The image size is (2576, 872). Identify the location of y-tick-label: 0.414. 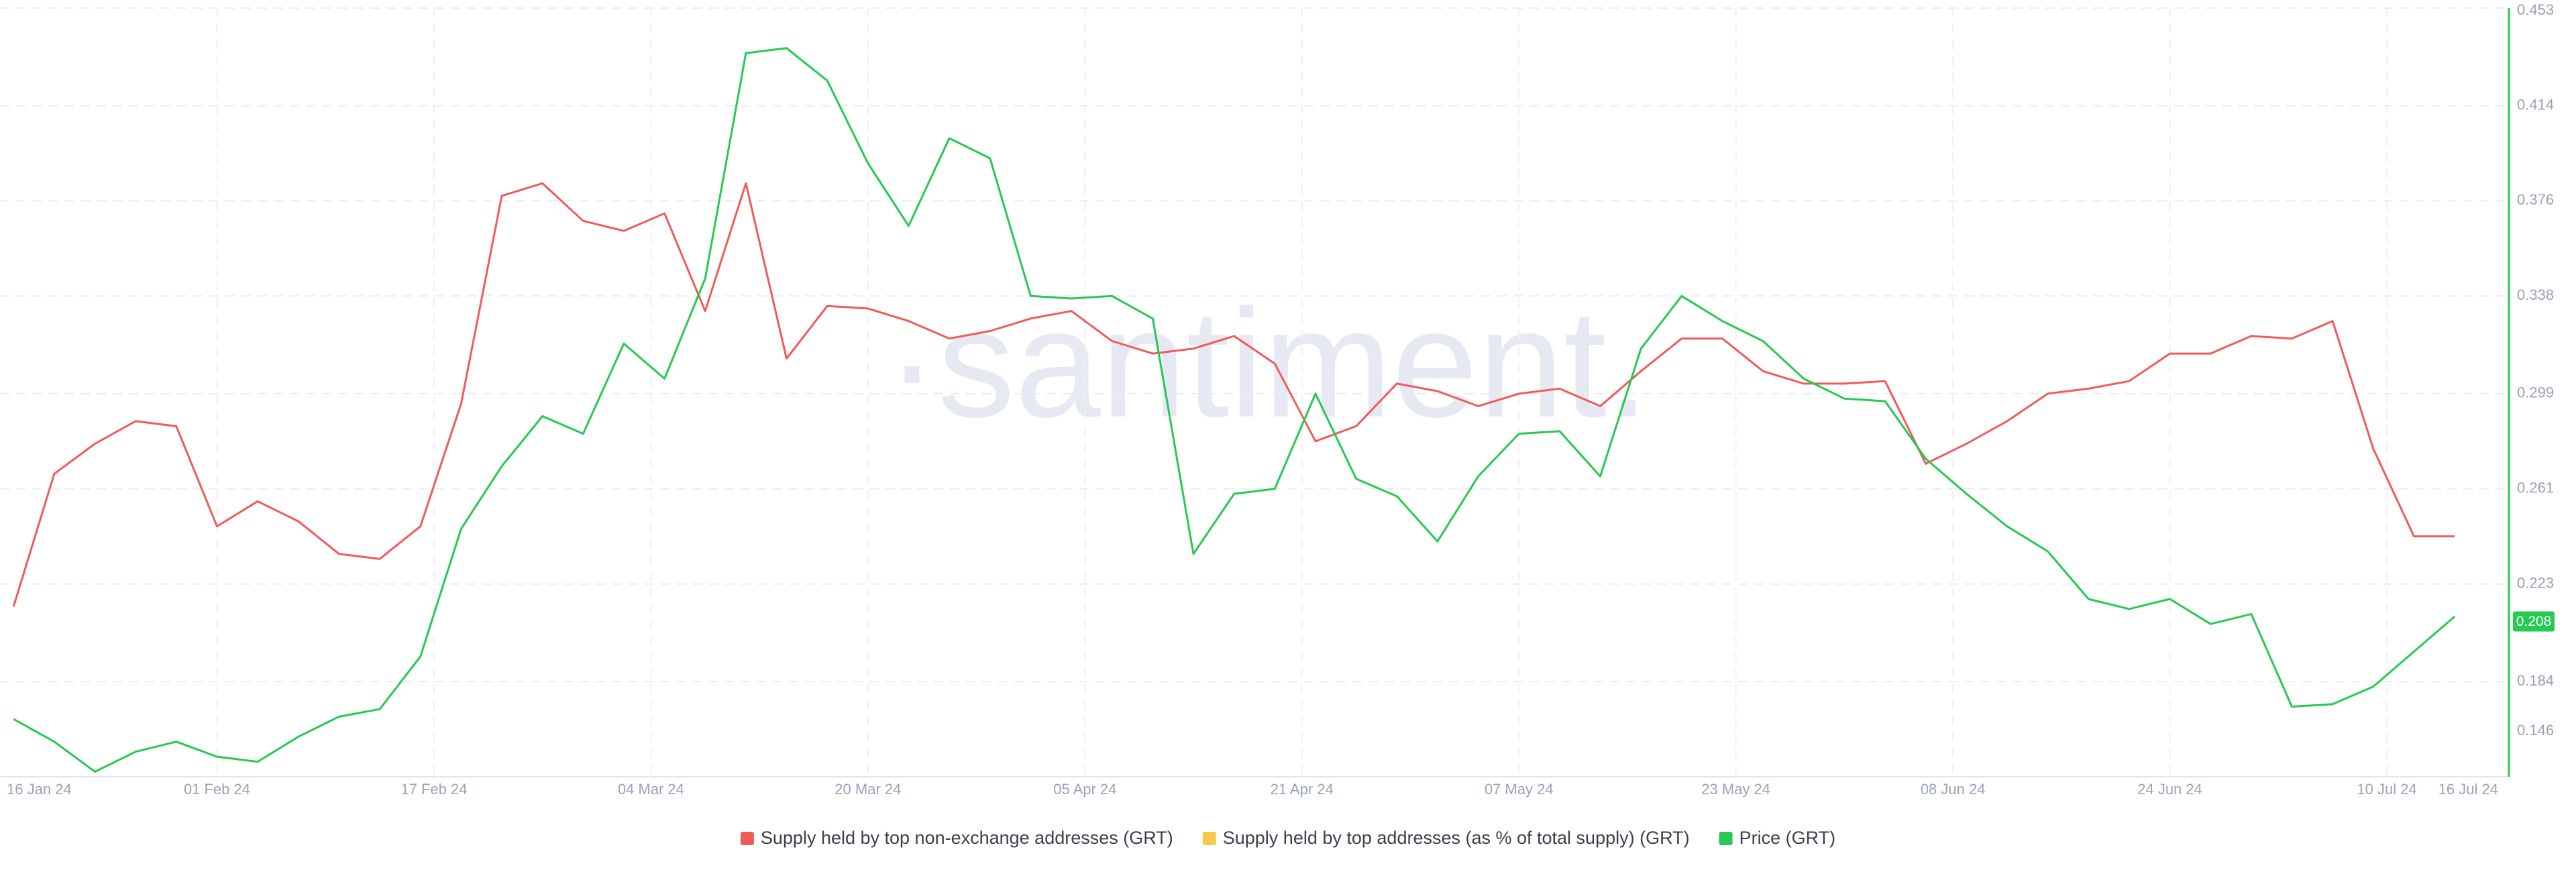
(2535, 104).